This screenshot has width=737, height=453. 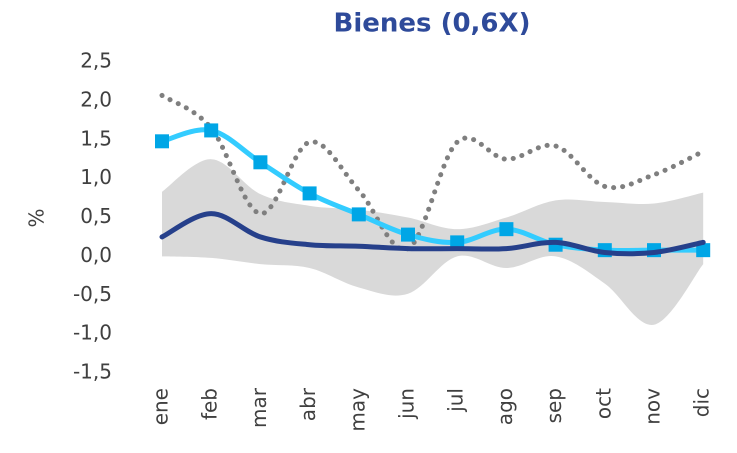 I want to click on series-line, so click(x=432, y=234).